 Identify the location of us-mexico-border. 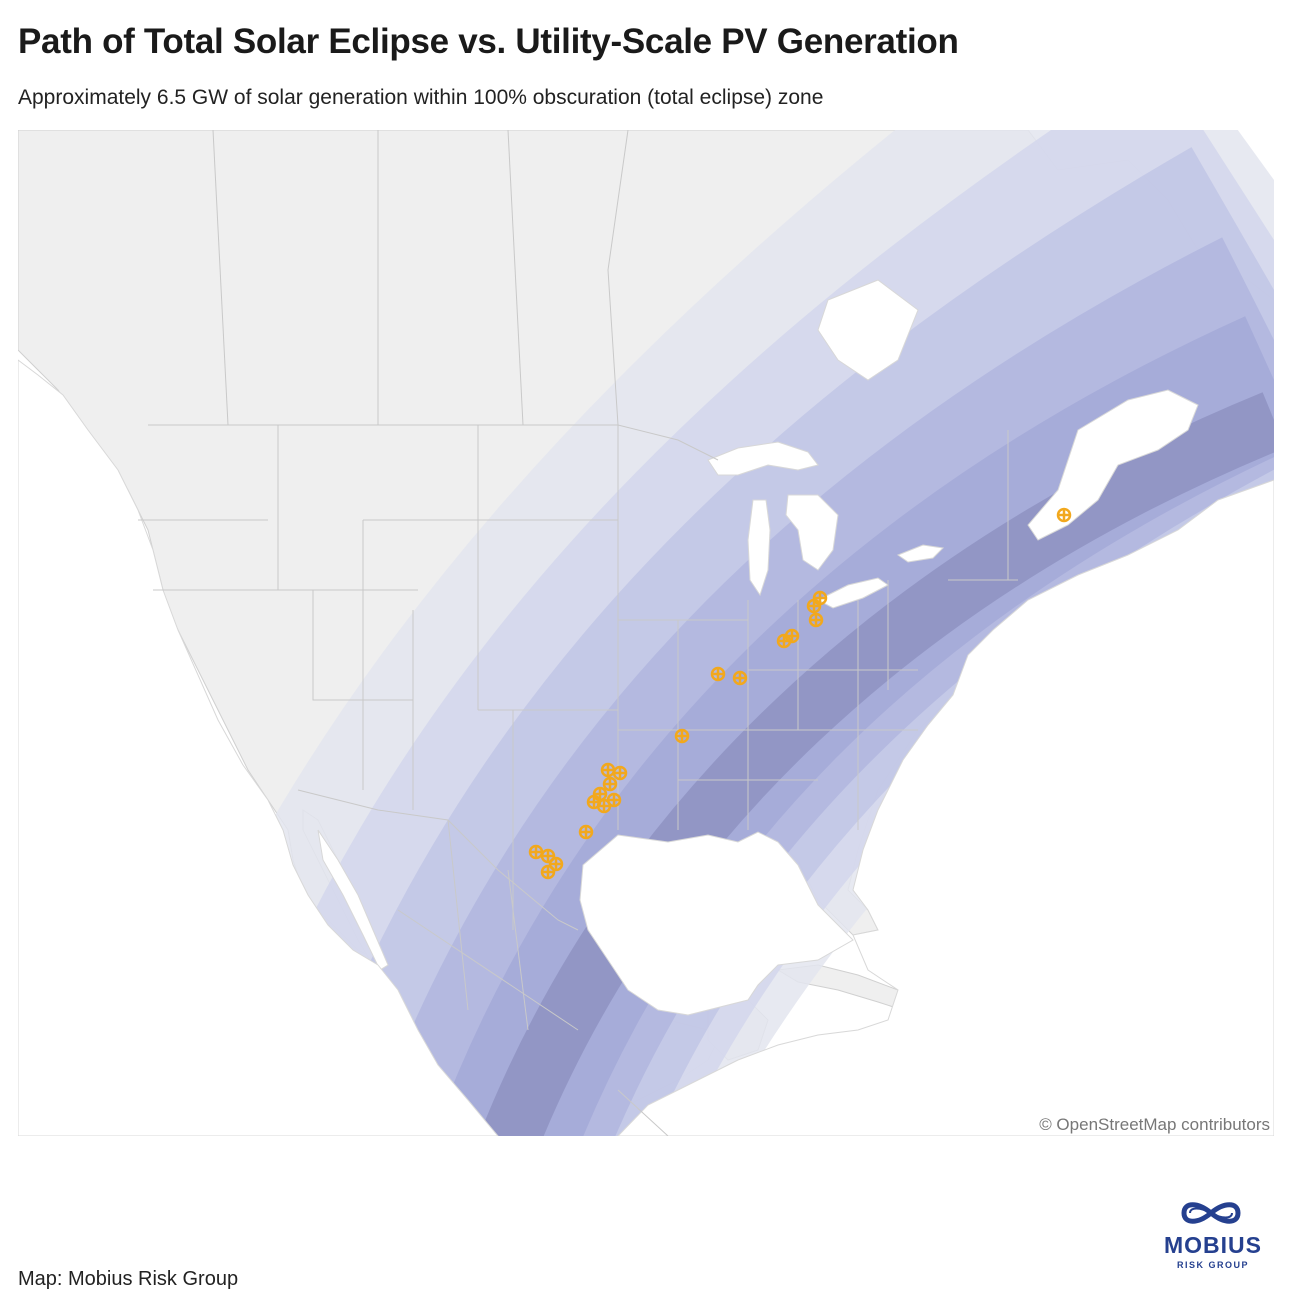
(438, 860).